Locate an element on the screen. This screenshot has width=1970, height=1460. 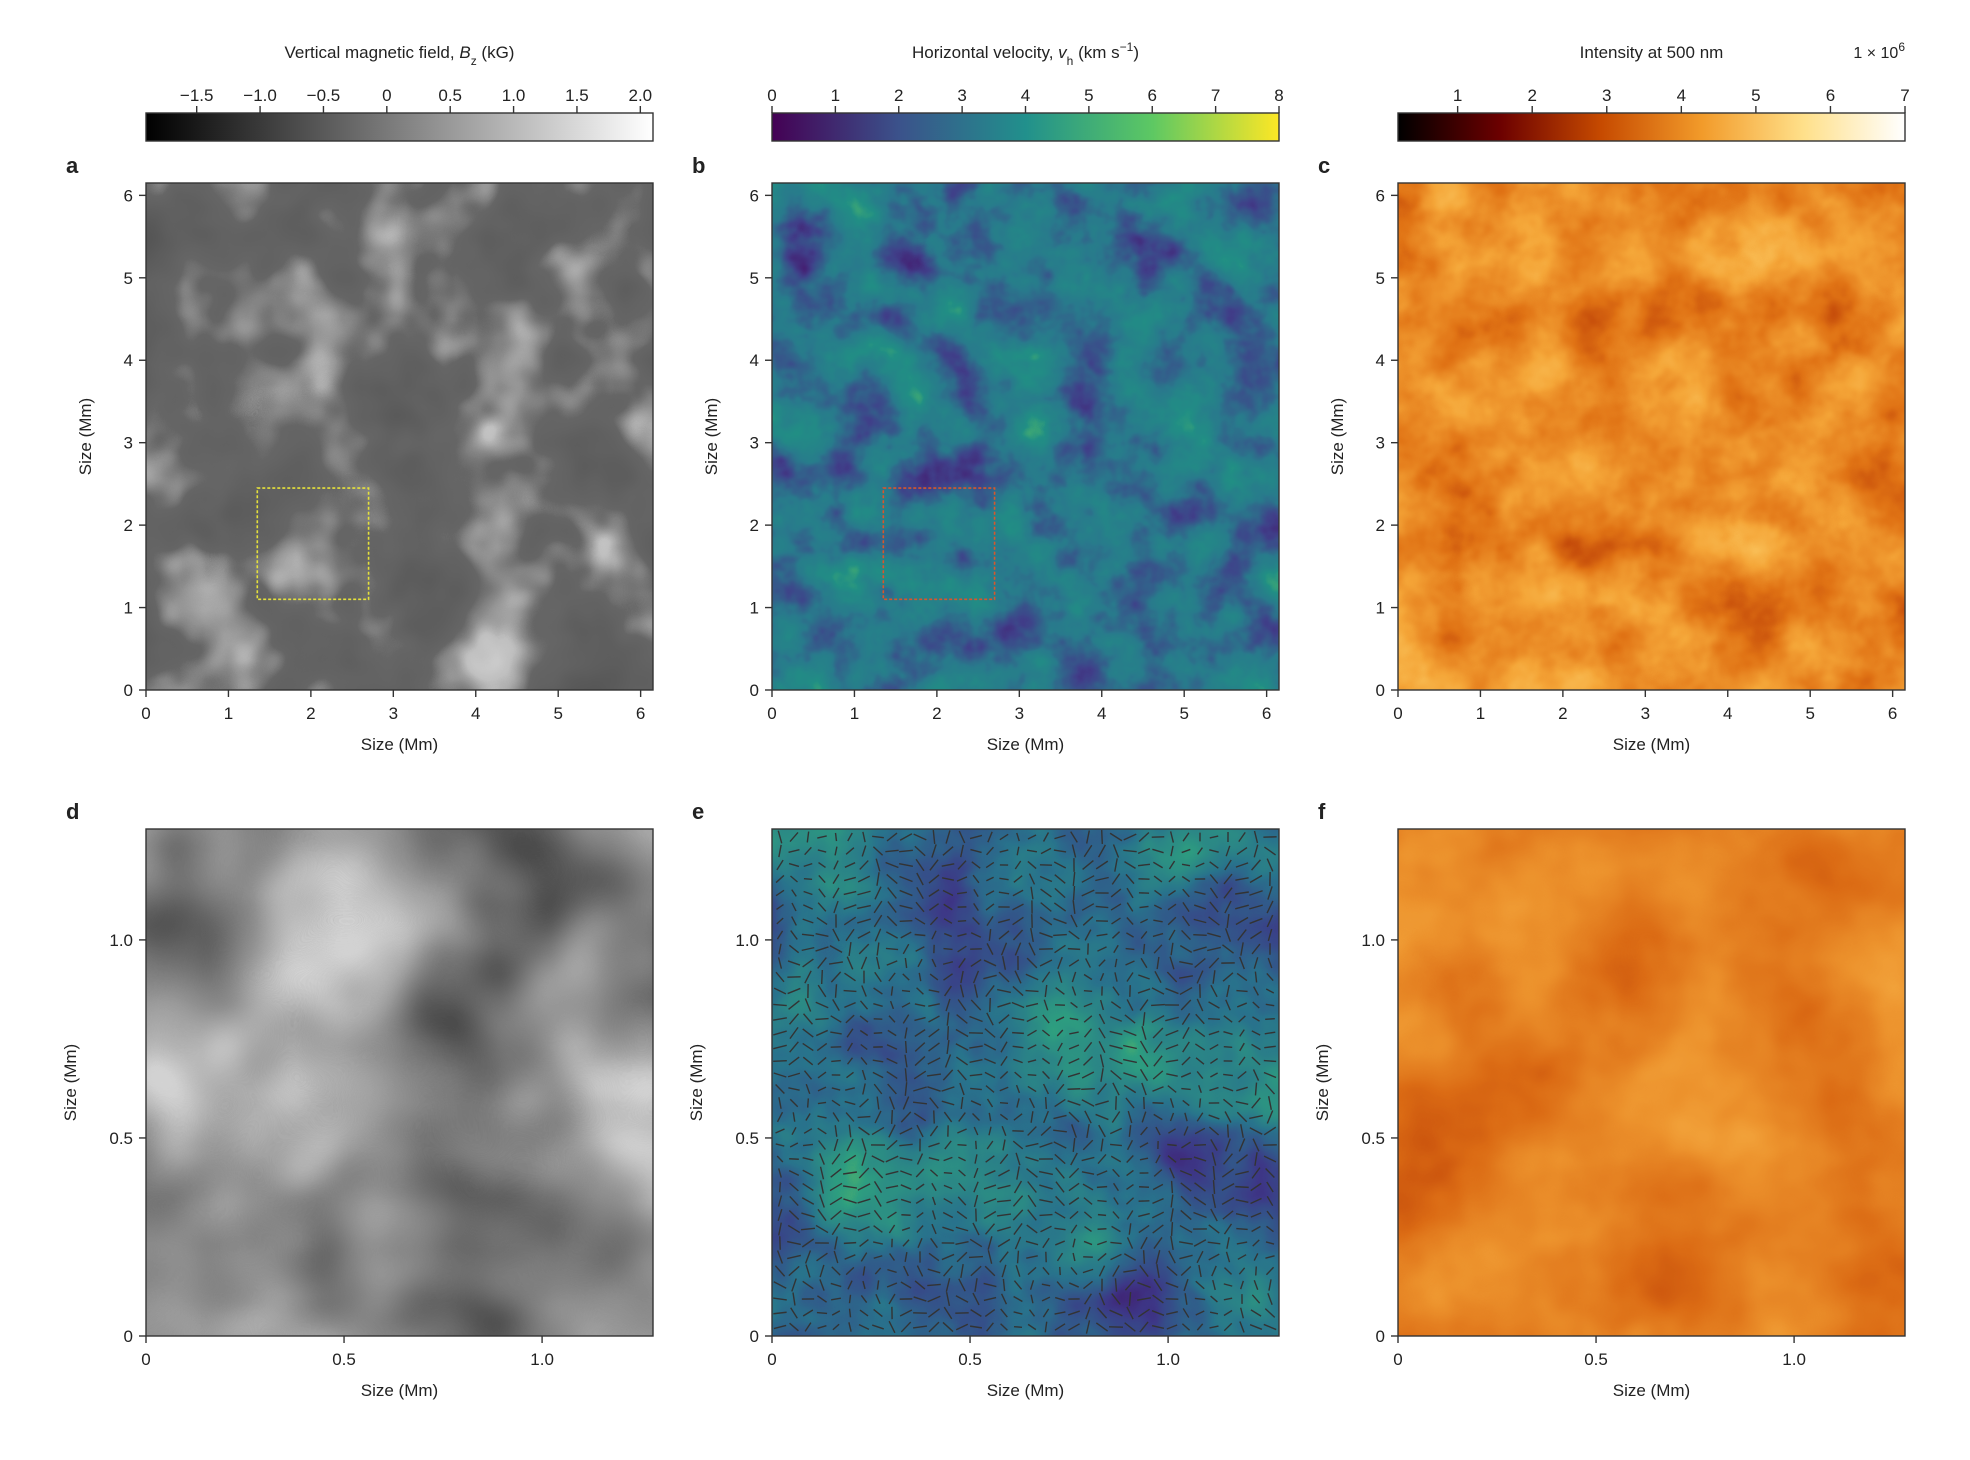
colorbar-tick-label: 6 is located at coordinates (1830, 95).